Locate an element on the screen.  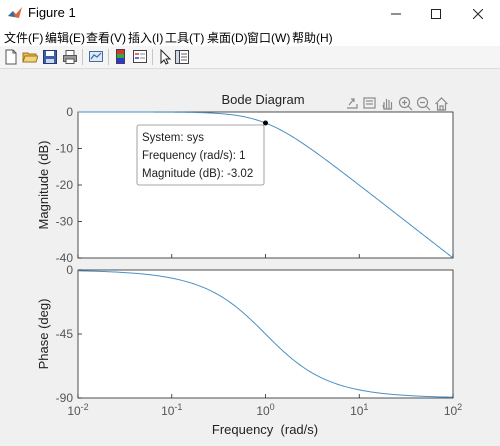
phase-y-tick-label: -90 is located at coordinates (65, 398).